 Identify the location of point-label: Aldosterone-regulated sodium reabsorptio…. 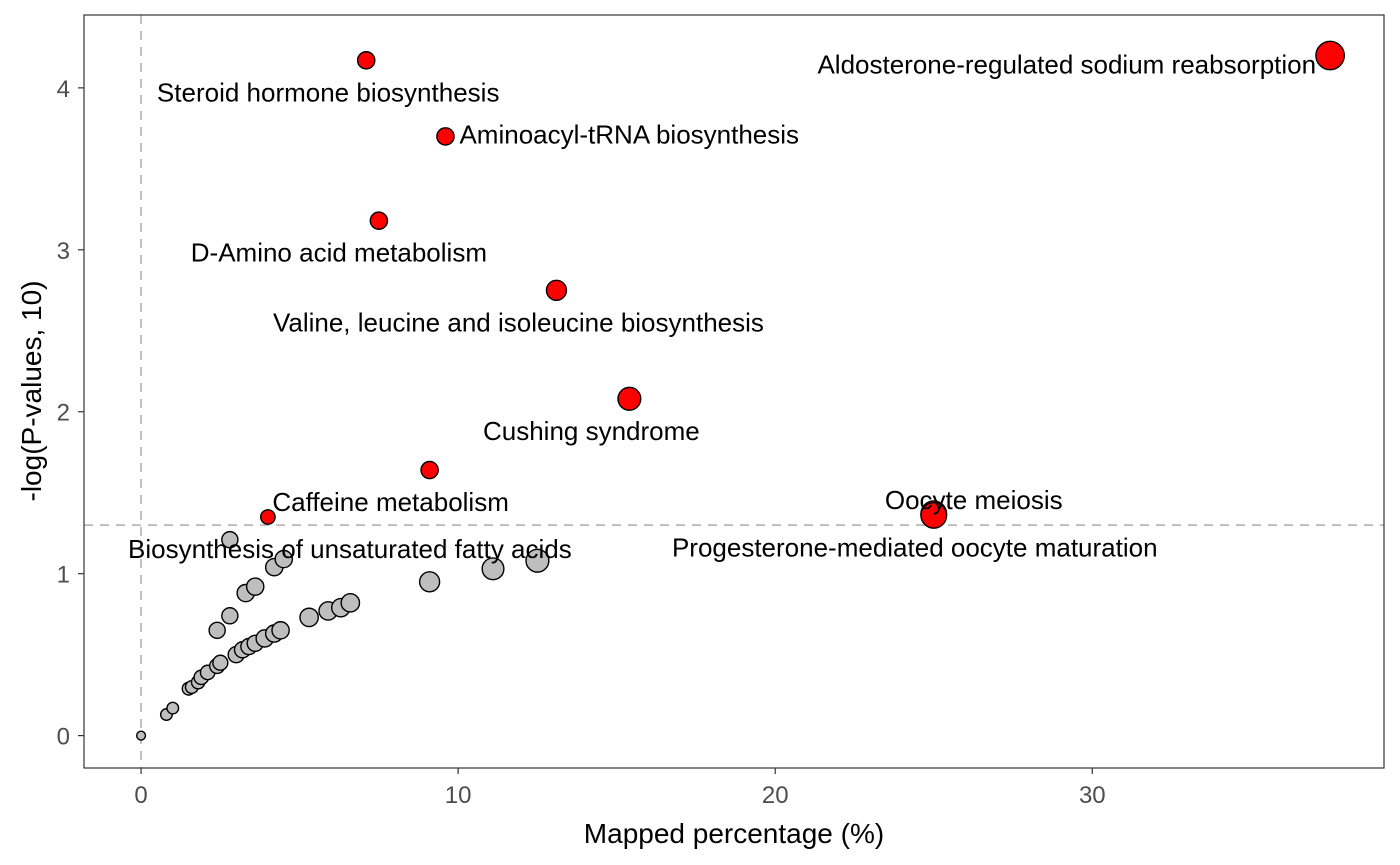
(1066, 64).